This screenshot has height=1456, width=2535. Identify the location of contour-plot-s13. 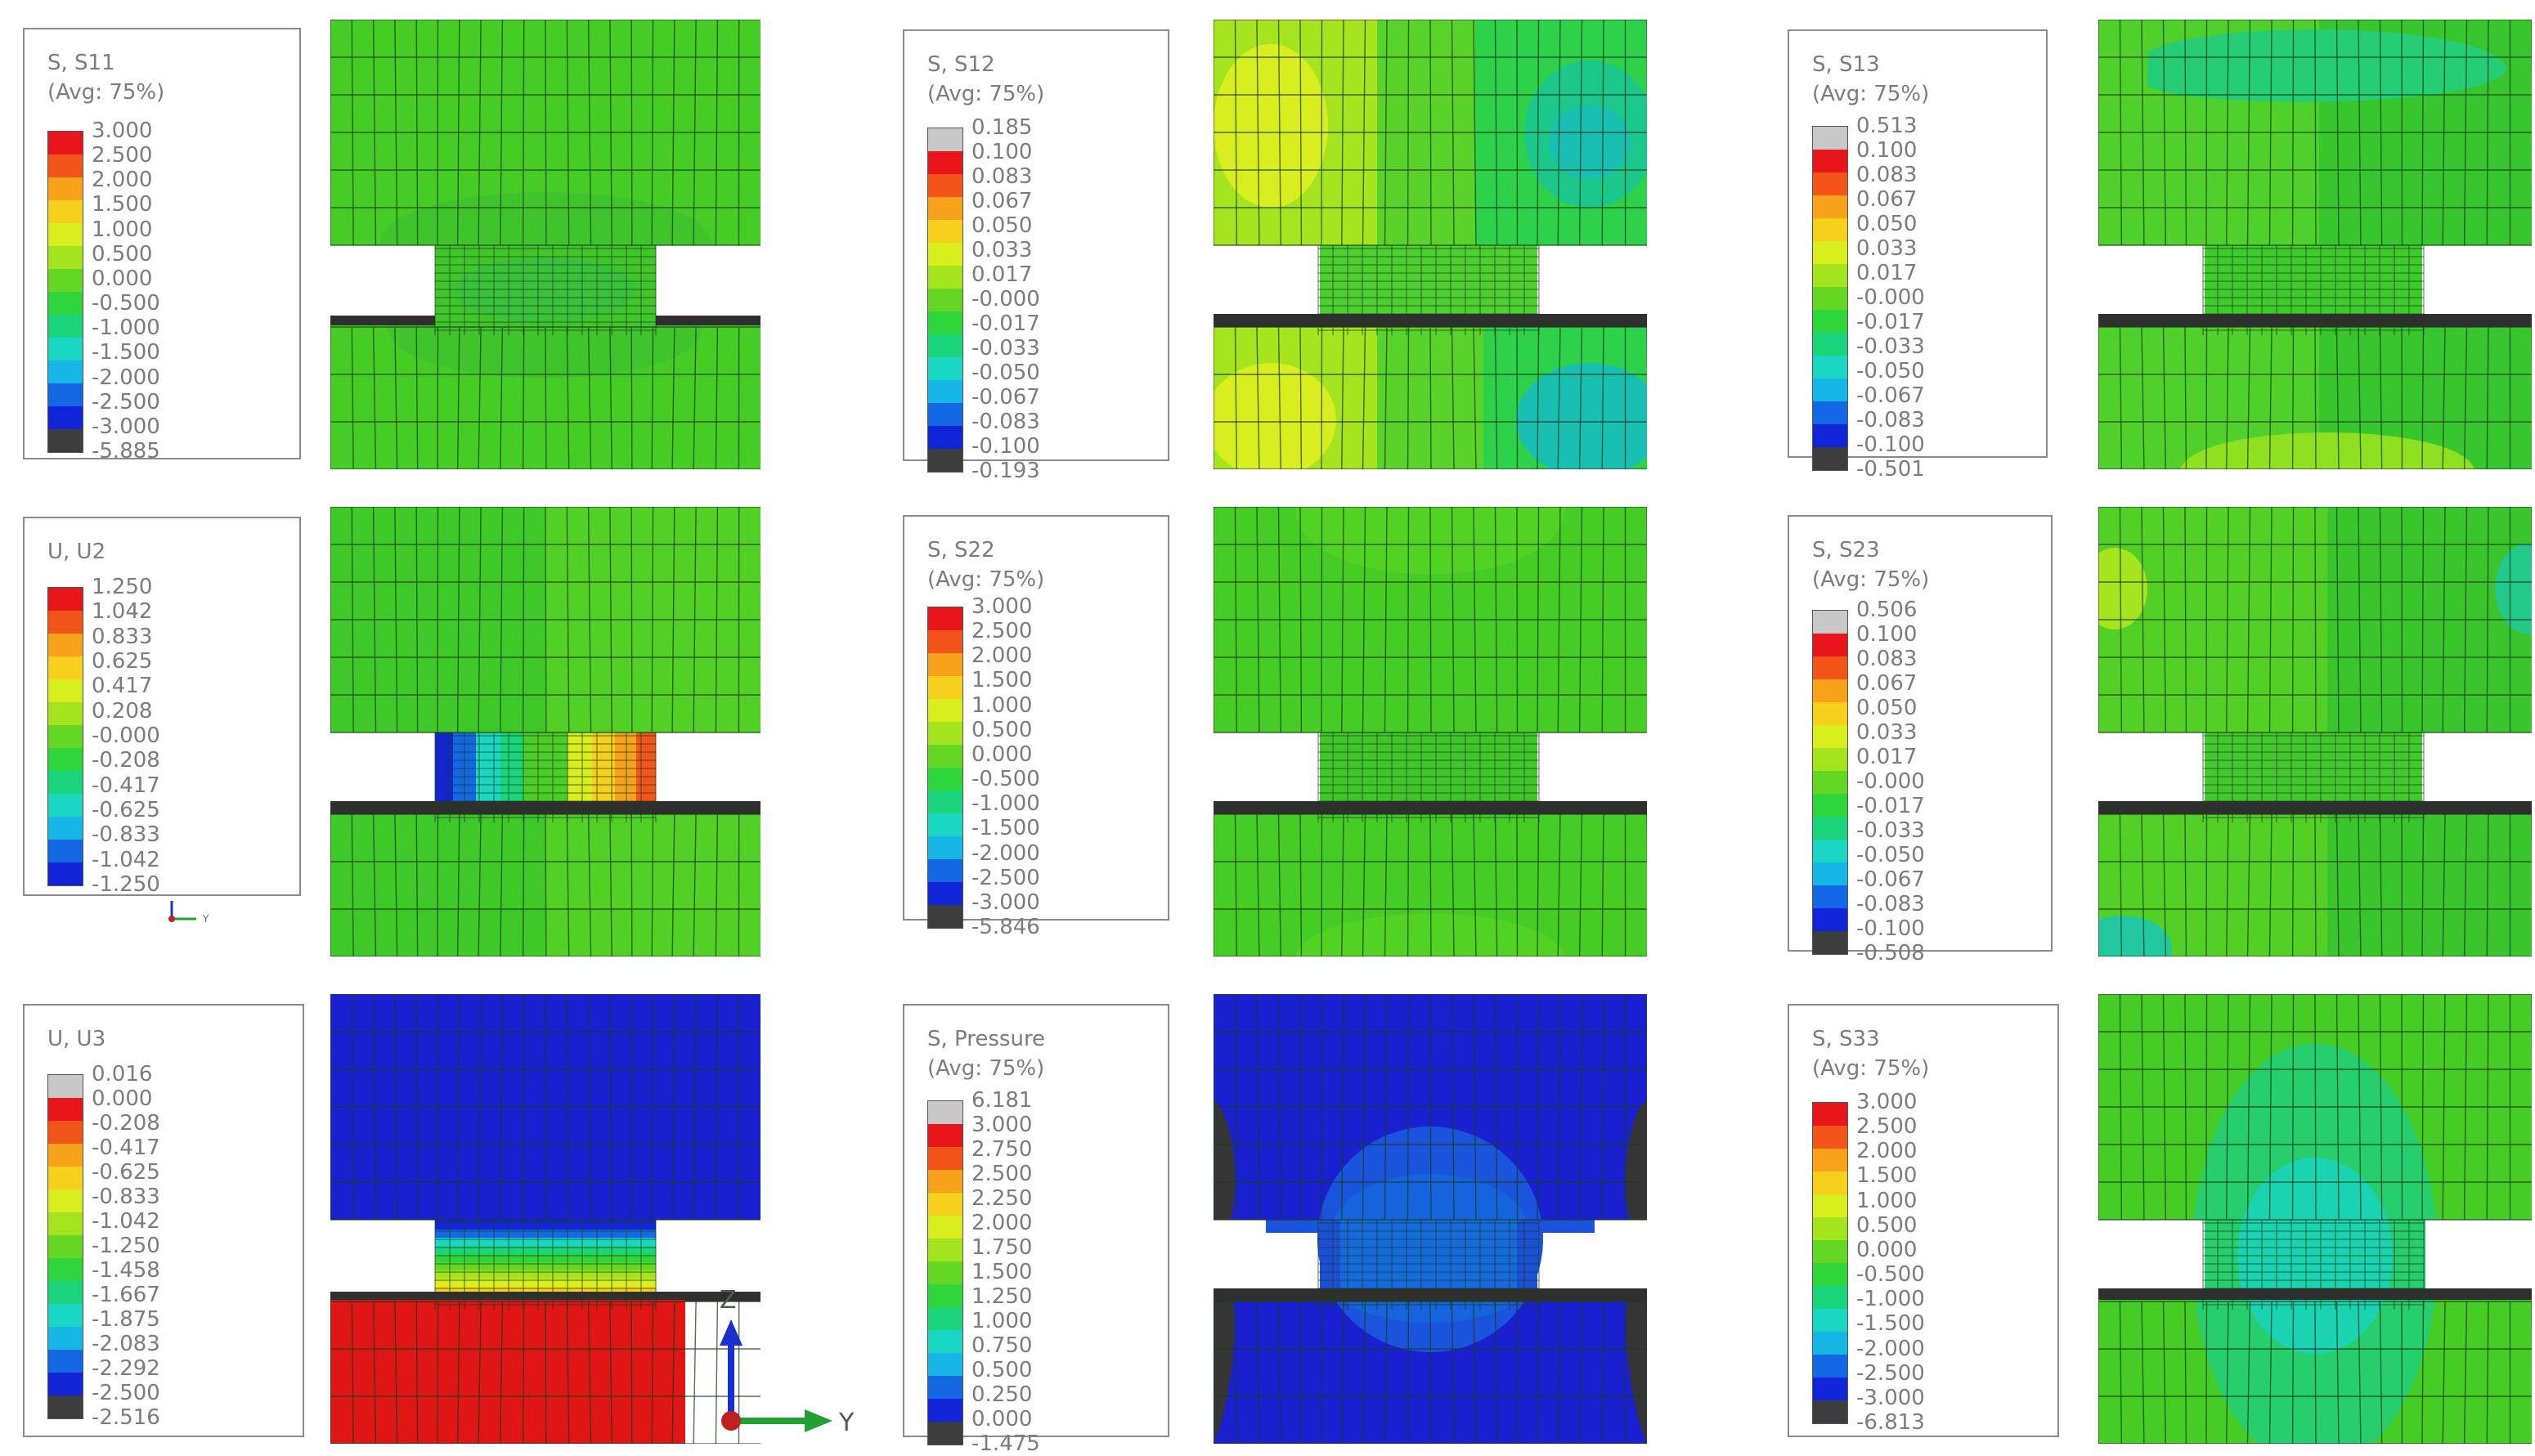
(2315, 245).